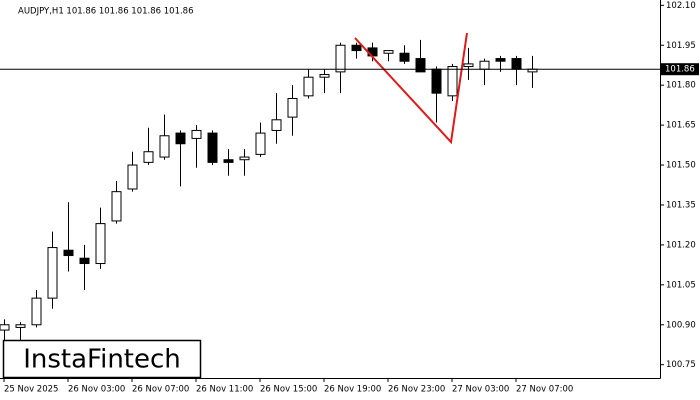  What do you see at coordinates (681, 166) in the screenshot?
I see `y-tick-label: 101.50` at bounding box center [681, 166].